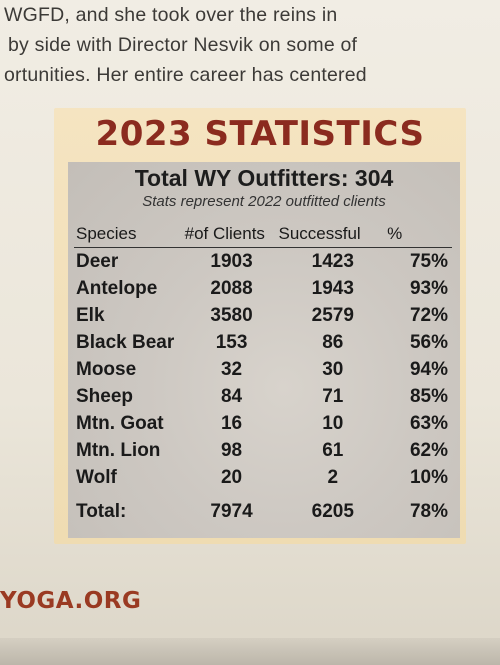  I want to click on table-row: Deer 1903 1423 75%, so click(263, 262).